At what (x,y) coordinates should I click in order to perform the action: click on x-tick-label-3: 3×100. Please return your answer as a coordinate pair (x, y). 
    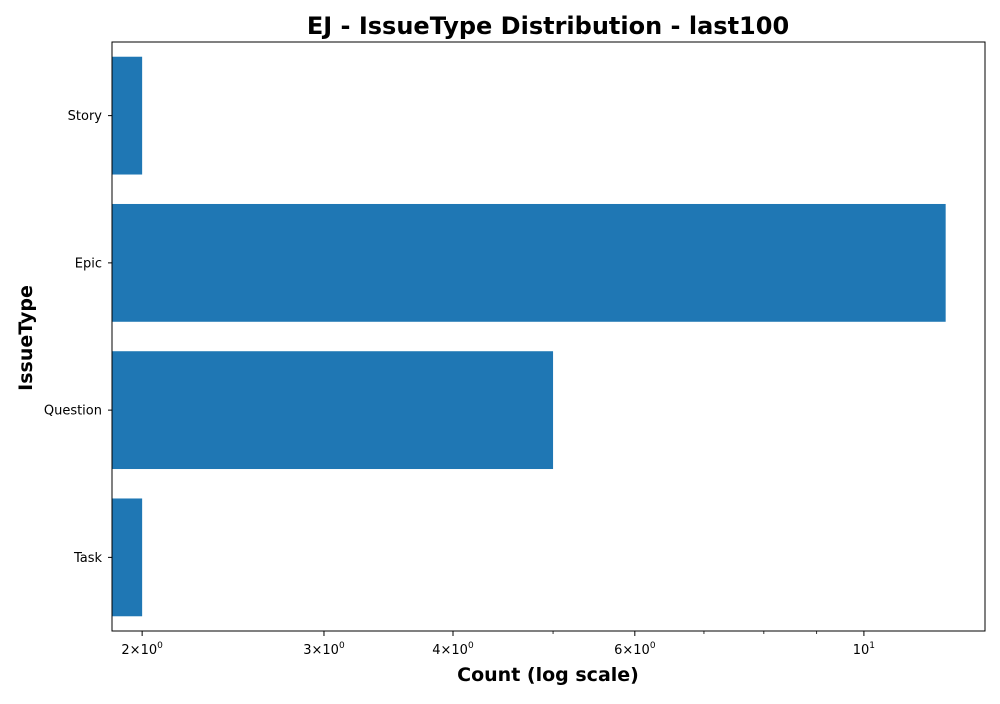
    Looking at the image, I should click on (324, 649).